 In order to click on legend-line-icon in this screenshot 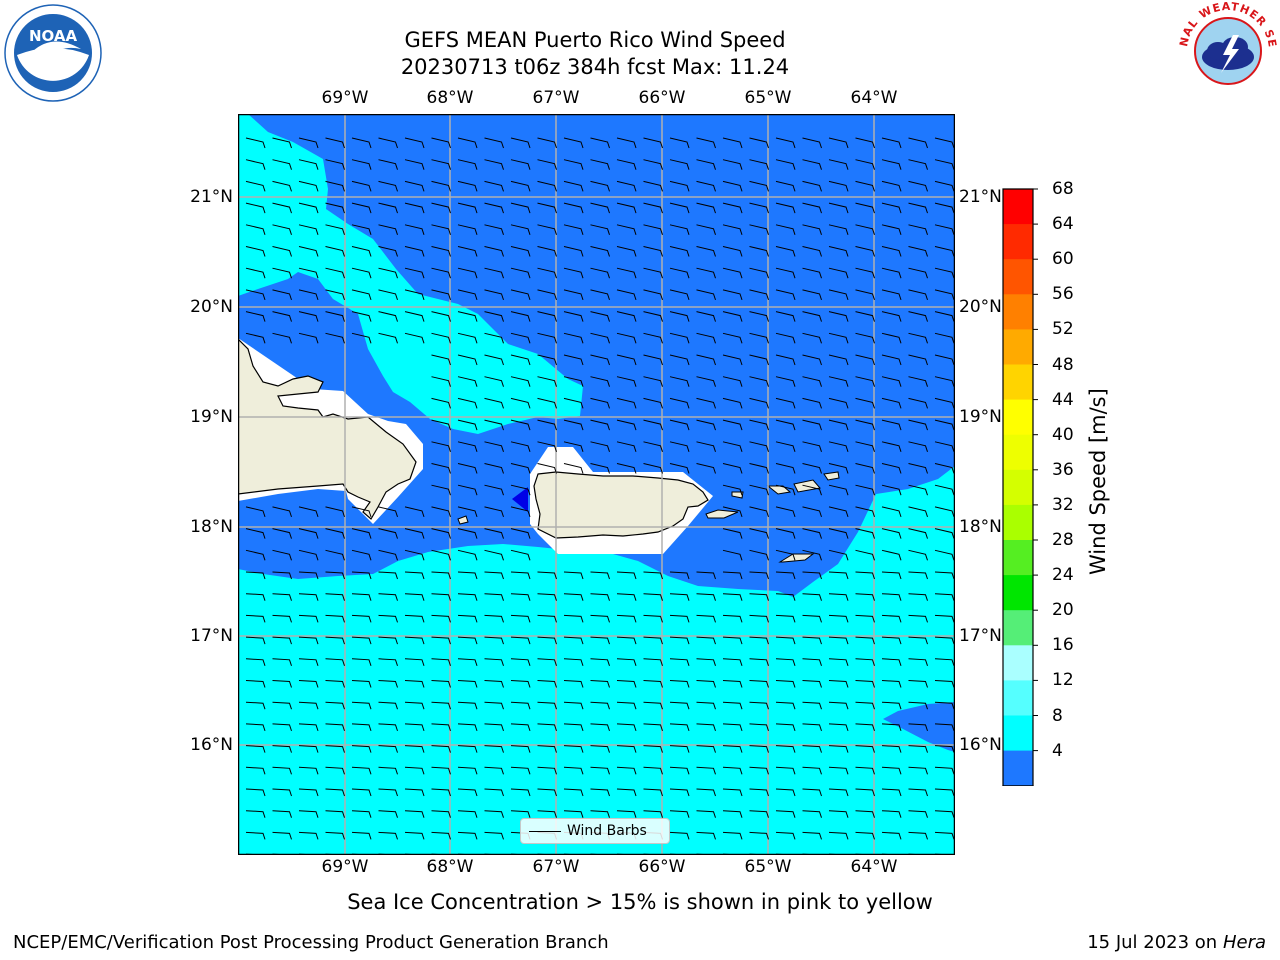, I will do `click(545, 831)`.